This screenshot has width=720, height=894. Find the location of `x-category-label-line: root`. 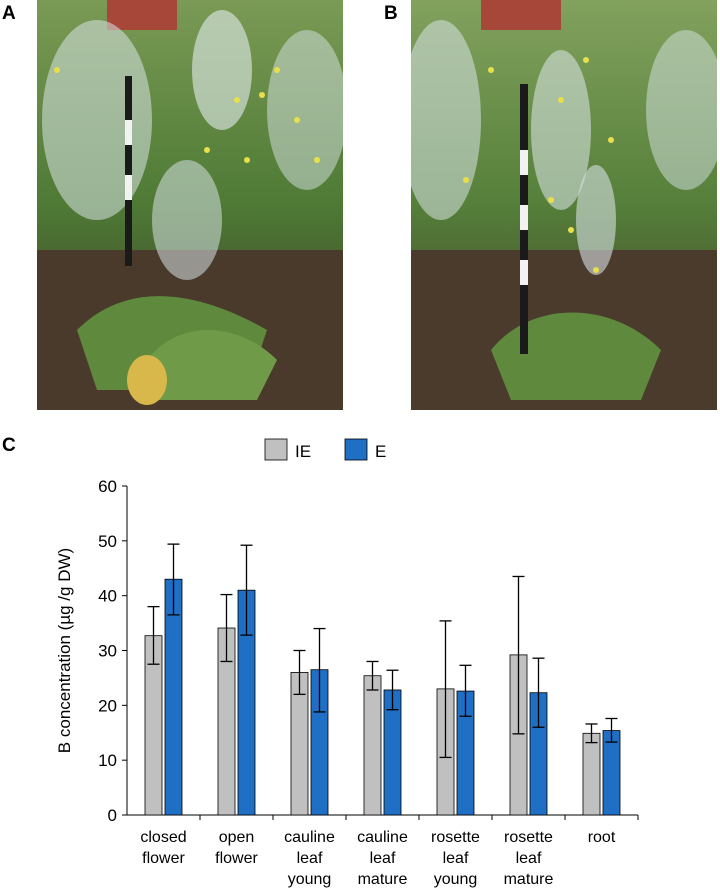

x-category-label-line: root is located at coordinates (602, 837).